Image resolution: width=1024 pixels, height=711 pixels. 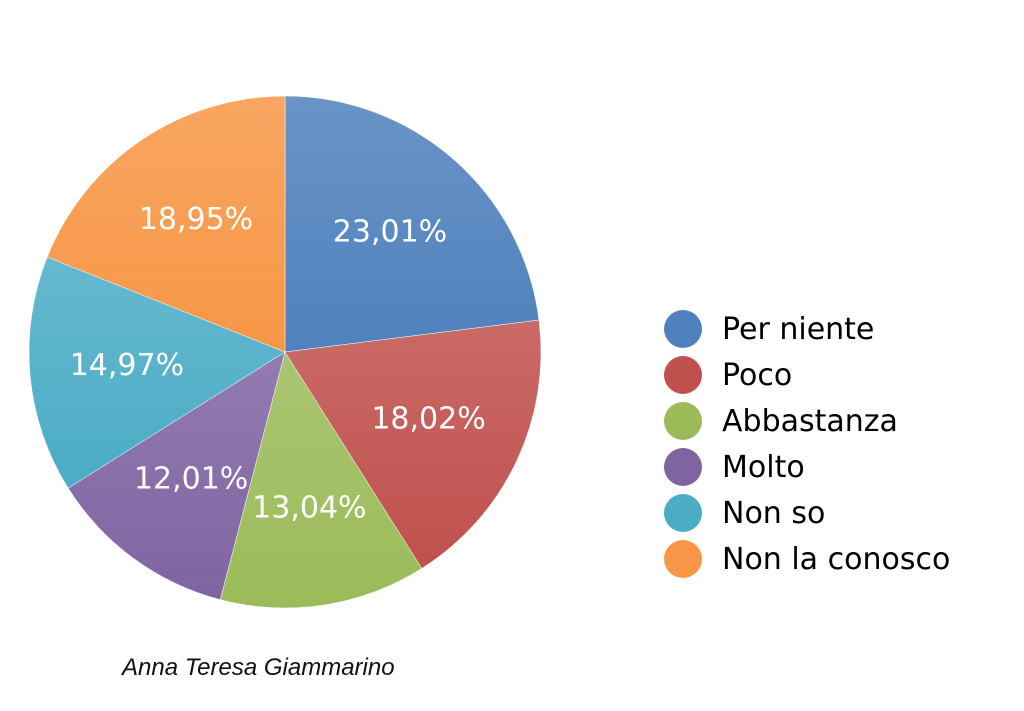 I want to click on legend-item: Abbastanza, so click(x=807, y=421).